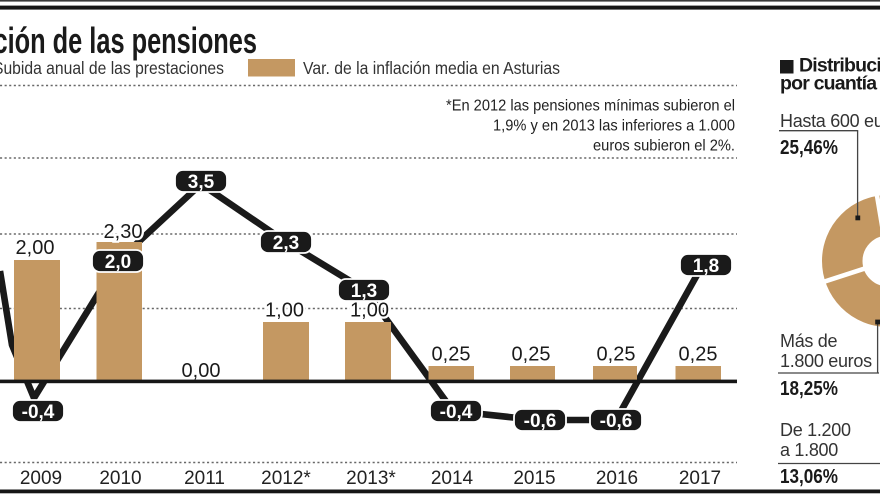 Image resolution: width=880 pixels, height=495 pixels. I want to click on svg-text: 1.800 euros, so click(826, 361).